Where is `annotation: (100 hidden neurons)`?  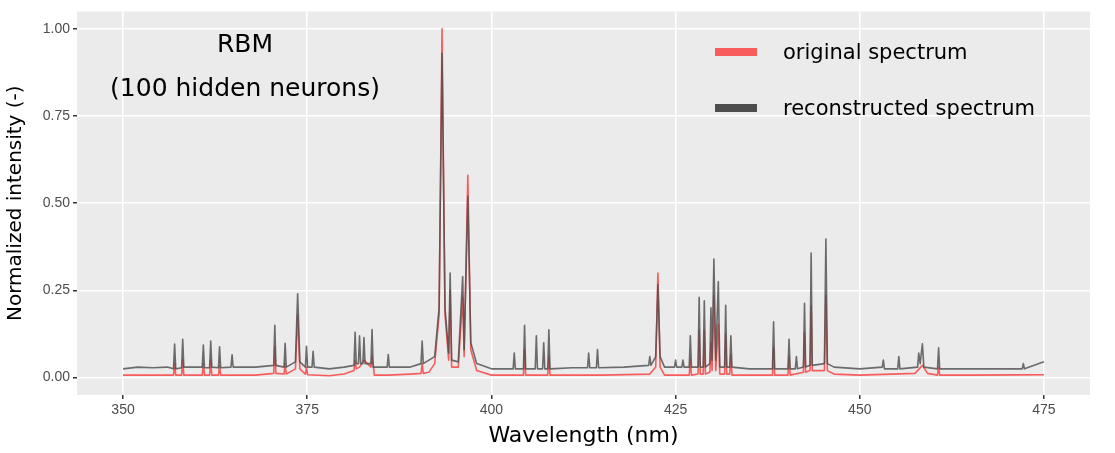
annotation: (100 hidden neurons) is located at coordinates (245, 88).